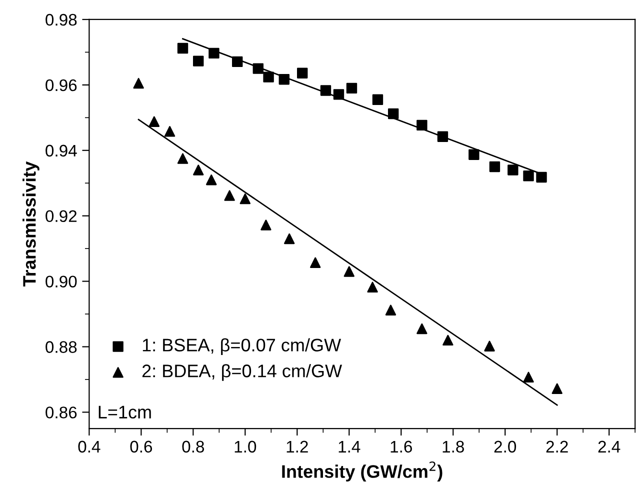 The width and height of the screenshot is (637, 487). I want to click on legend-label: 1: BSEA, β=0.07 cm/GW, so click(242, 347).